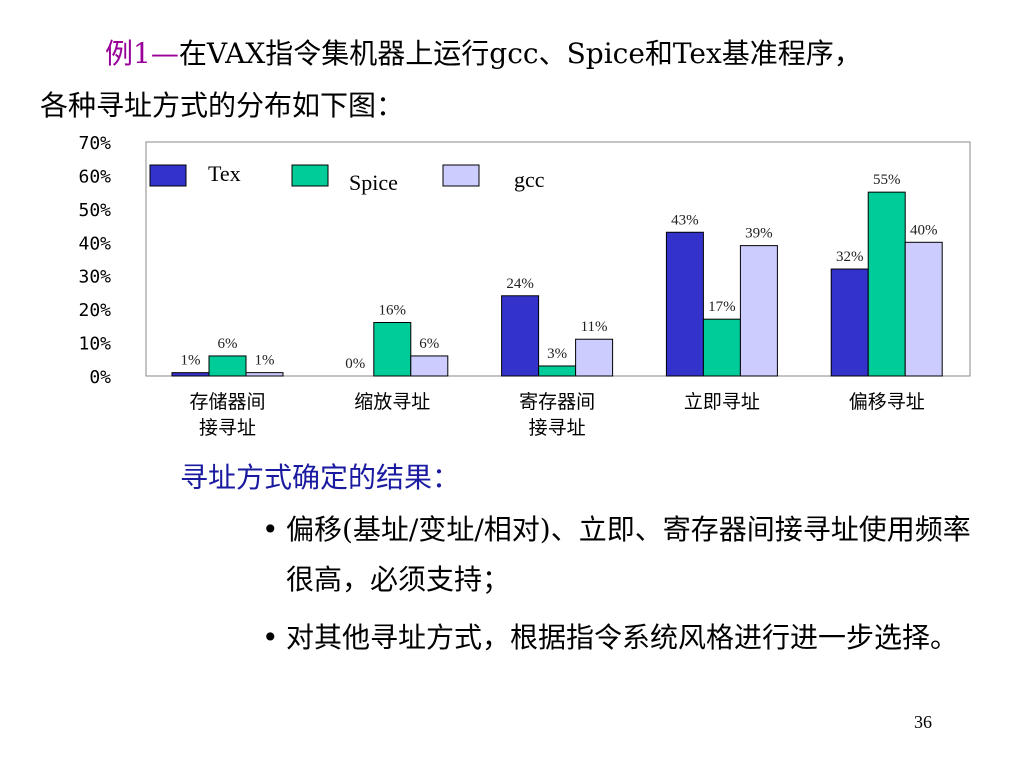 The width and height of the screenshot is (1024, 768). What do you see at coordinates (355, 364) in the screenshot?
I see `data-label: 0%` at bounding box center [355, 364].